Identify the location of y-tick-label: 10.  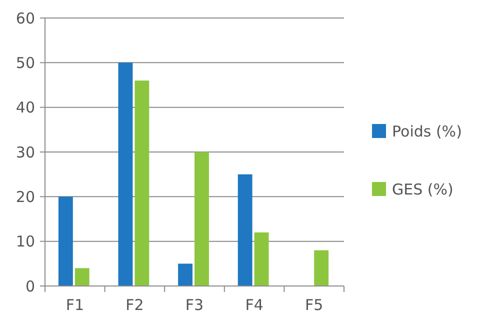
(25, 241).